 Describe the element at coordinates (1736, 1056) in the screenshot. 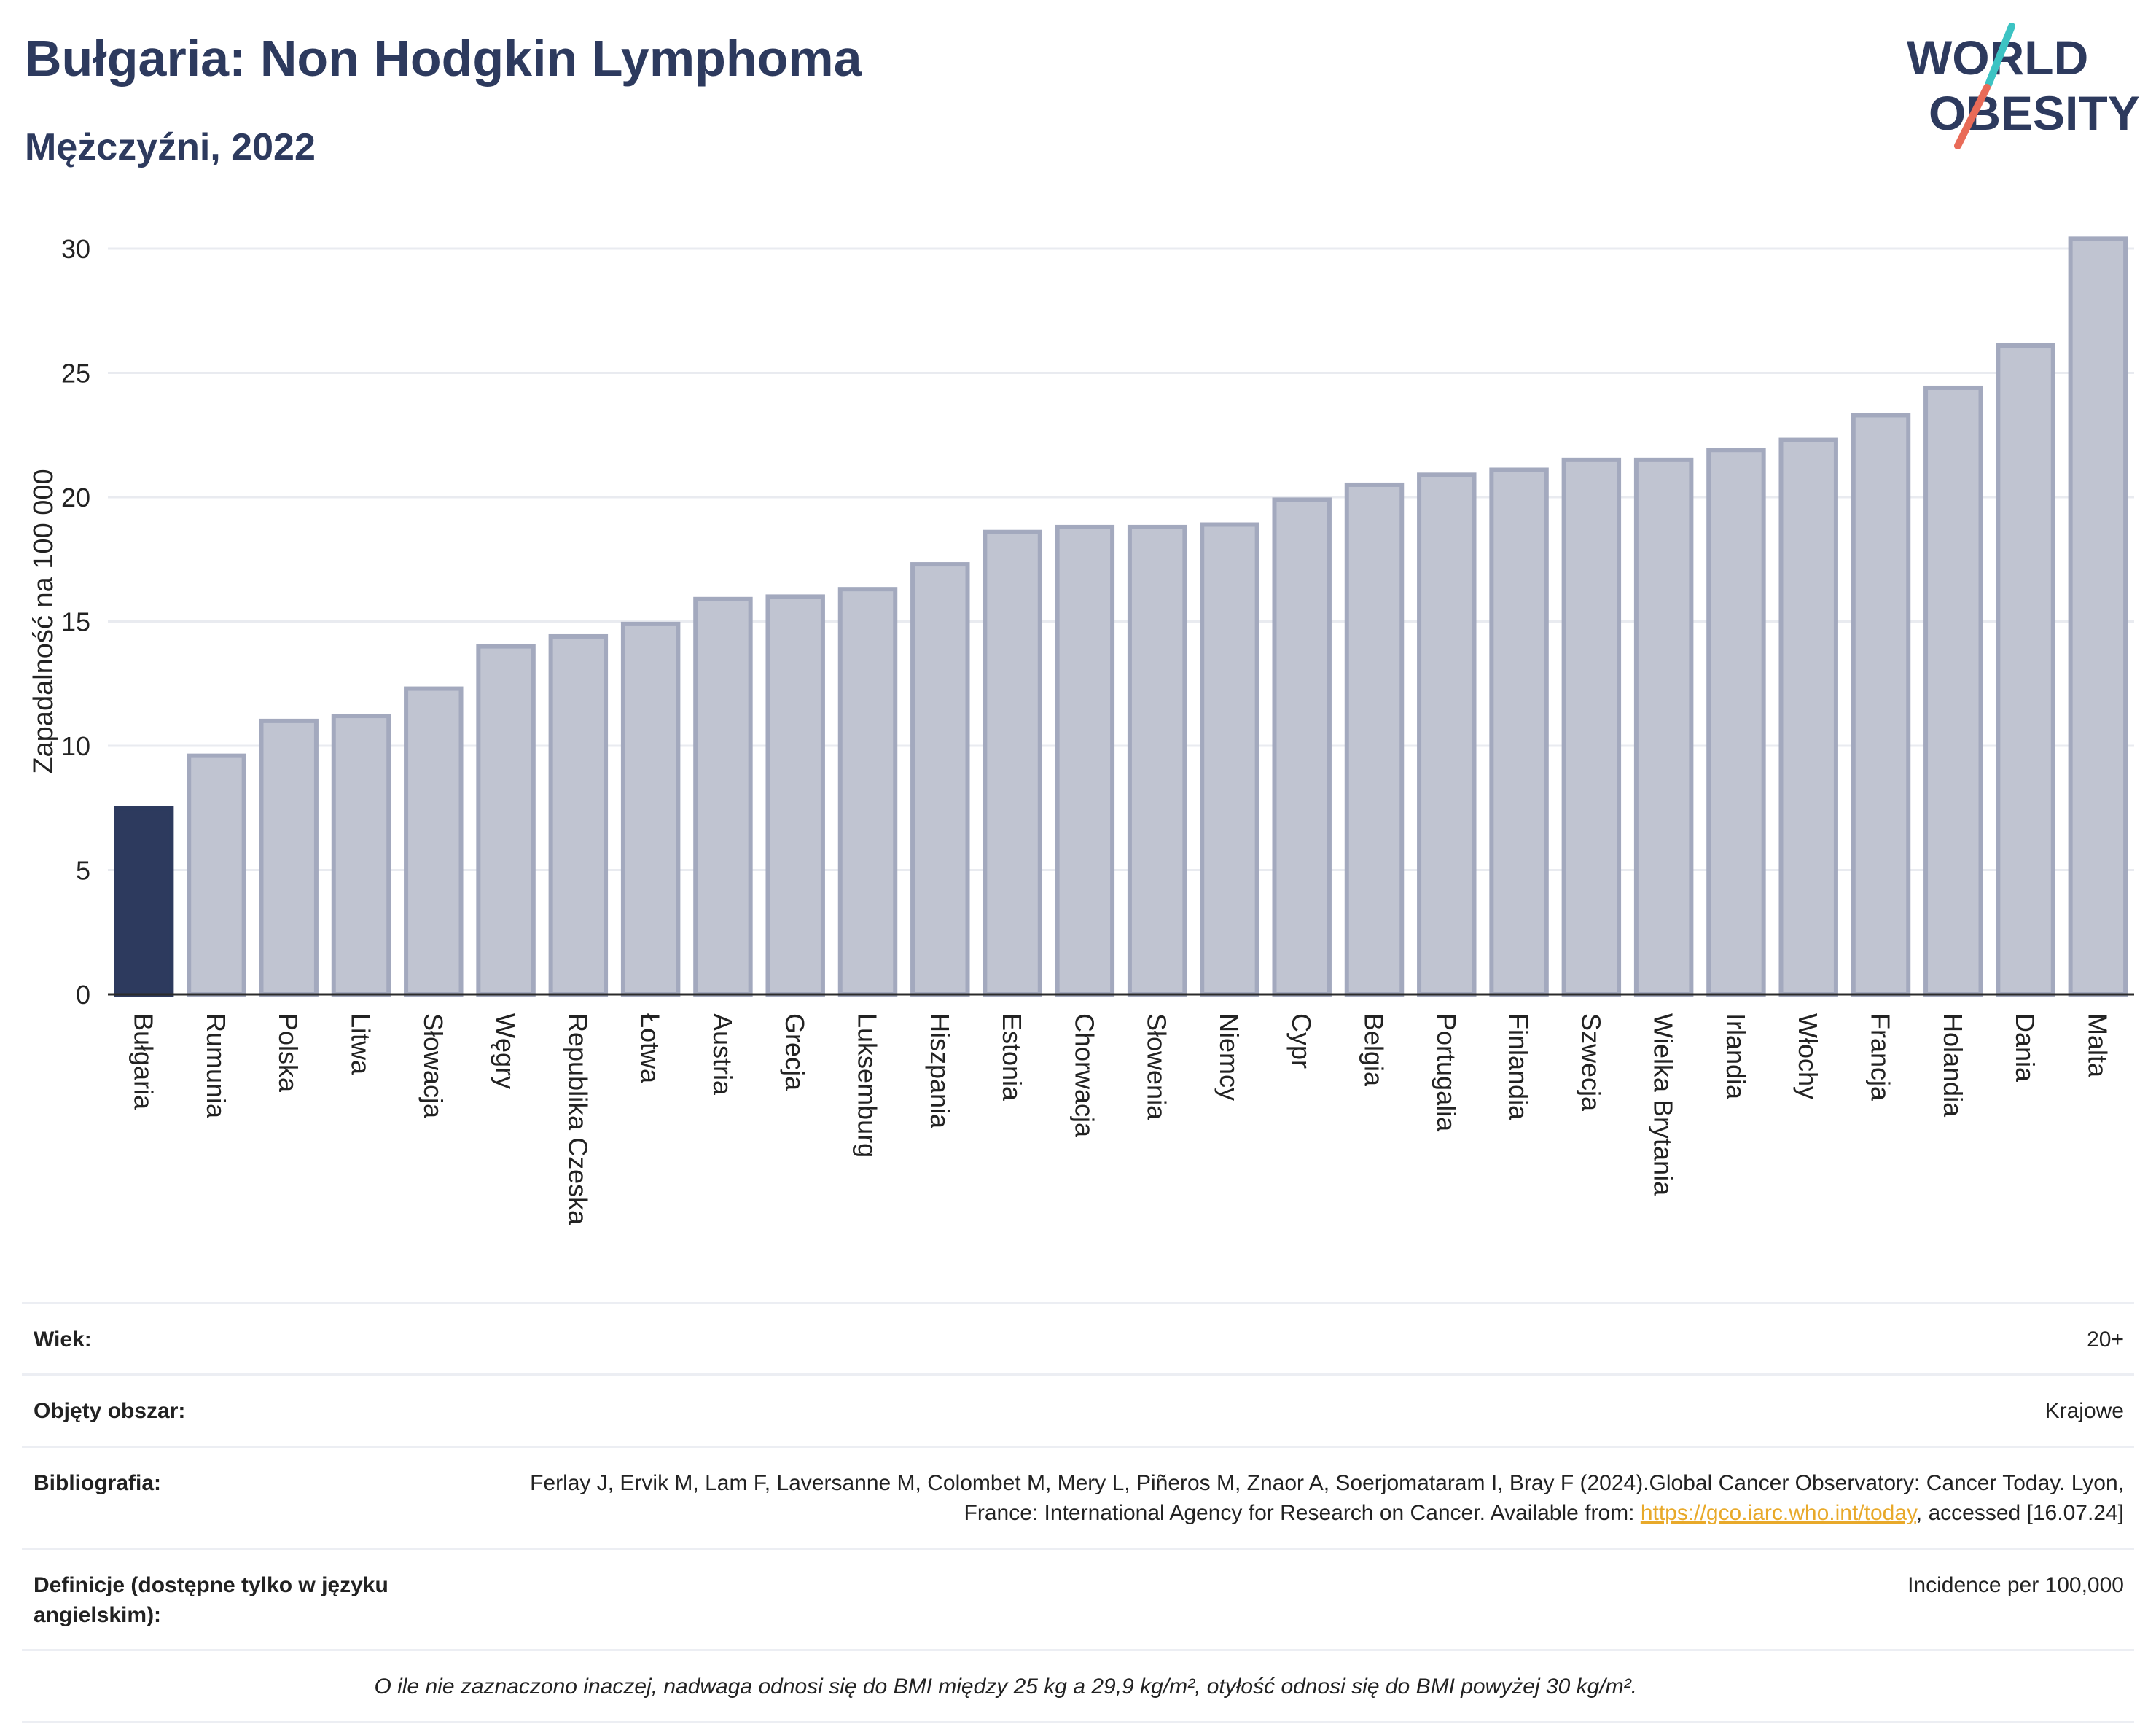

I see `x-tick-label: Irlandia` at that location.